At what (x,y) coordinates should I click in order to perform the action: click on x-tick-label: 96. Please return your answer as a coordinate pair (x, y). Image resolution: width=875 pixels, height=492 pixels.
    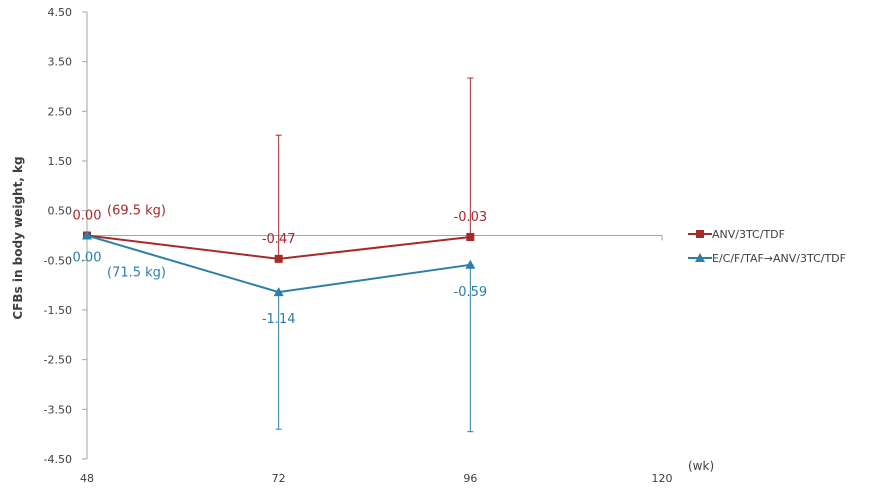
    Looking at the image, I should click on (470, 478).